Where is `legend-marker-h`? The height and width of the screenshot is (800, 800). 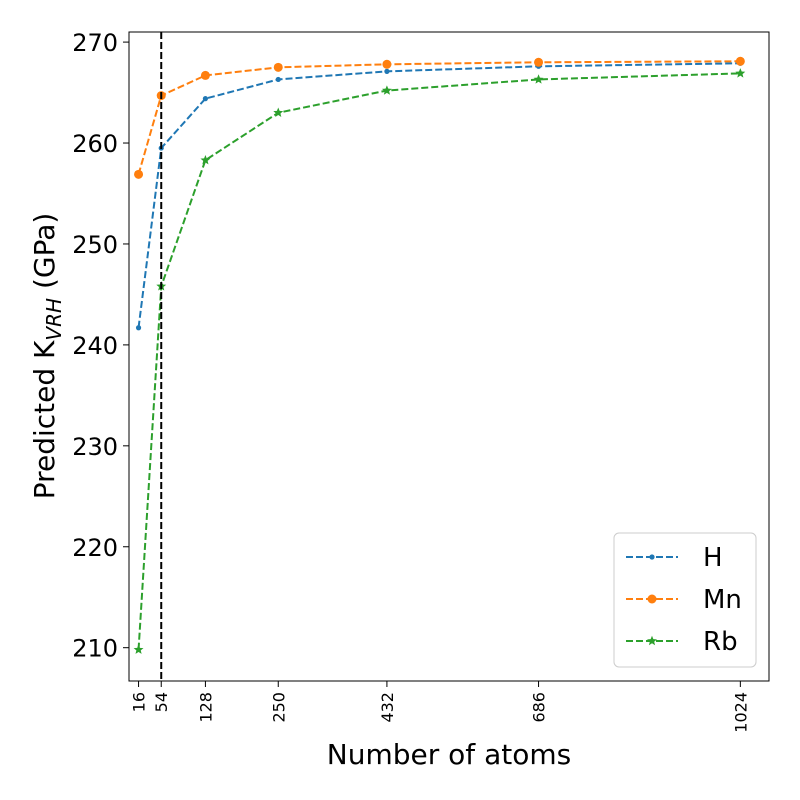
legend-marker-h is located at coordinates (652, 557).